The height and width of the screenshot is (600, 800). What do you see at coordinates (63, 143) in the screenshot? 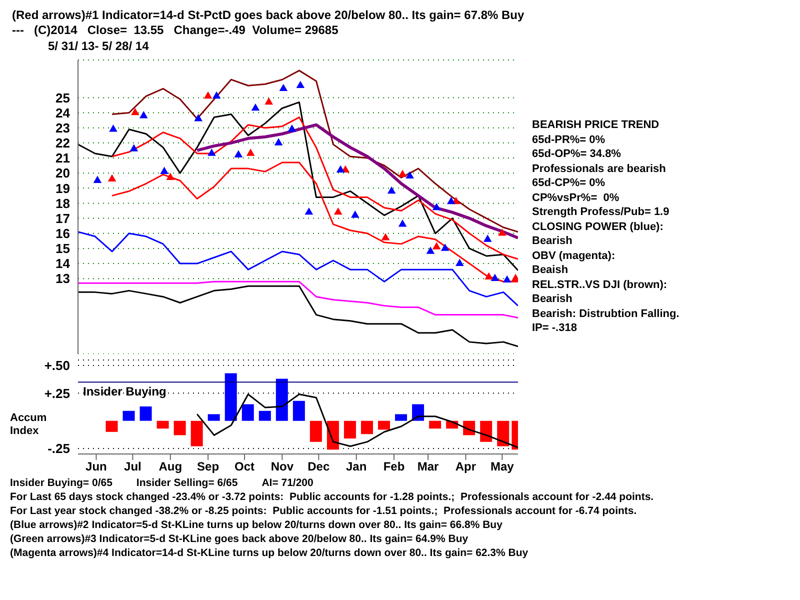
I see `y-tick-label: 22` at bounding box center [63, 143].